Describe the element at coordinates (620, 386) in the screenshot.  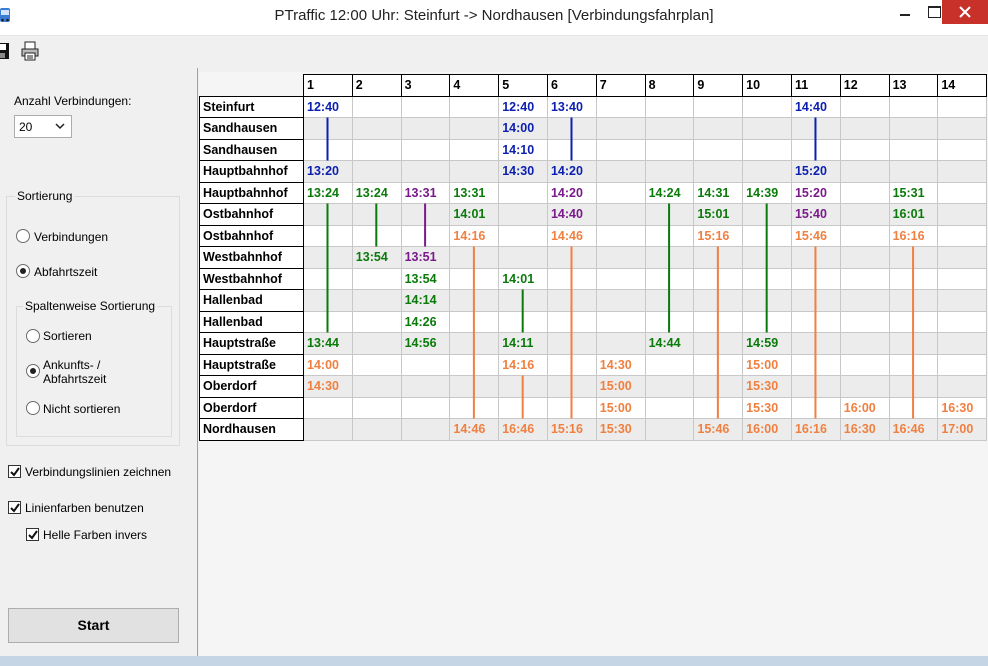
I see `time-cell: 15:00` at that location.